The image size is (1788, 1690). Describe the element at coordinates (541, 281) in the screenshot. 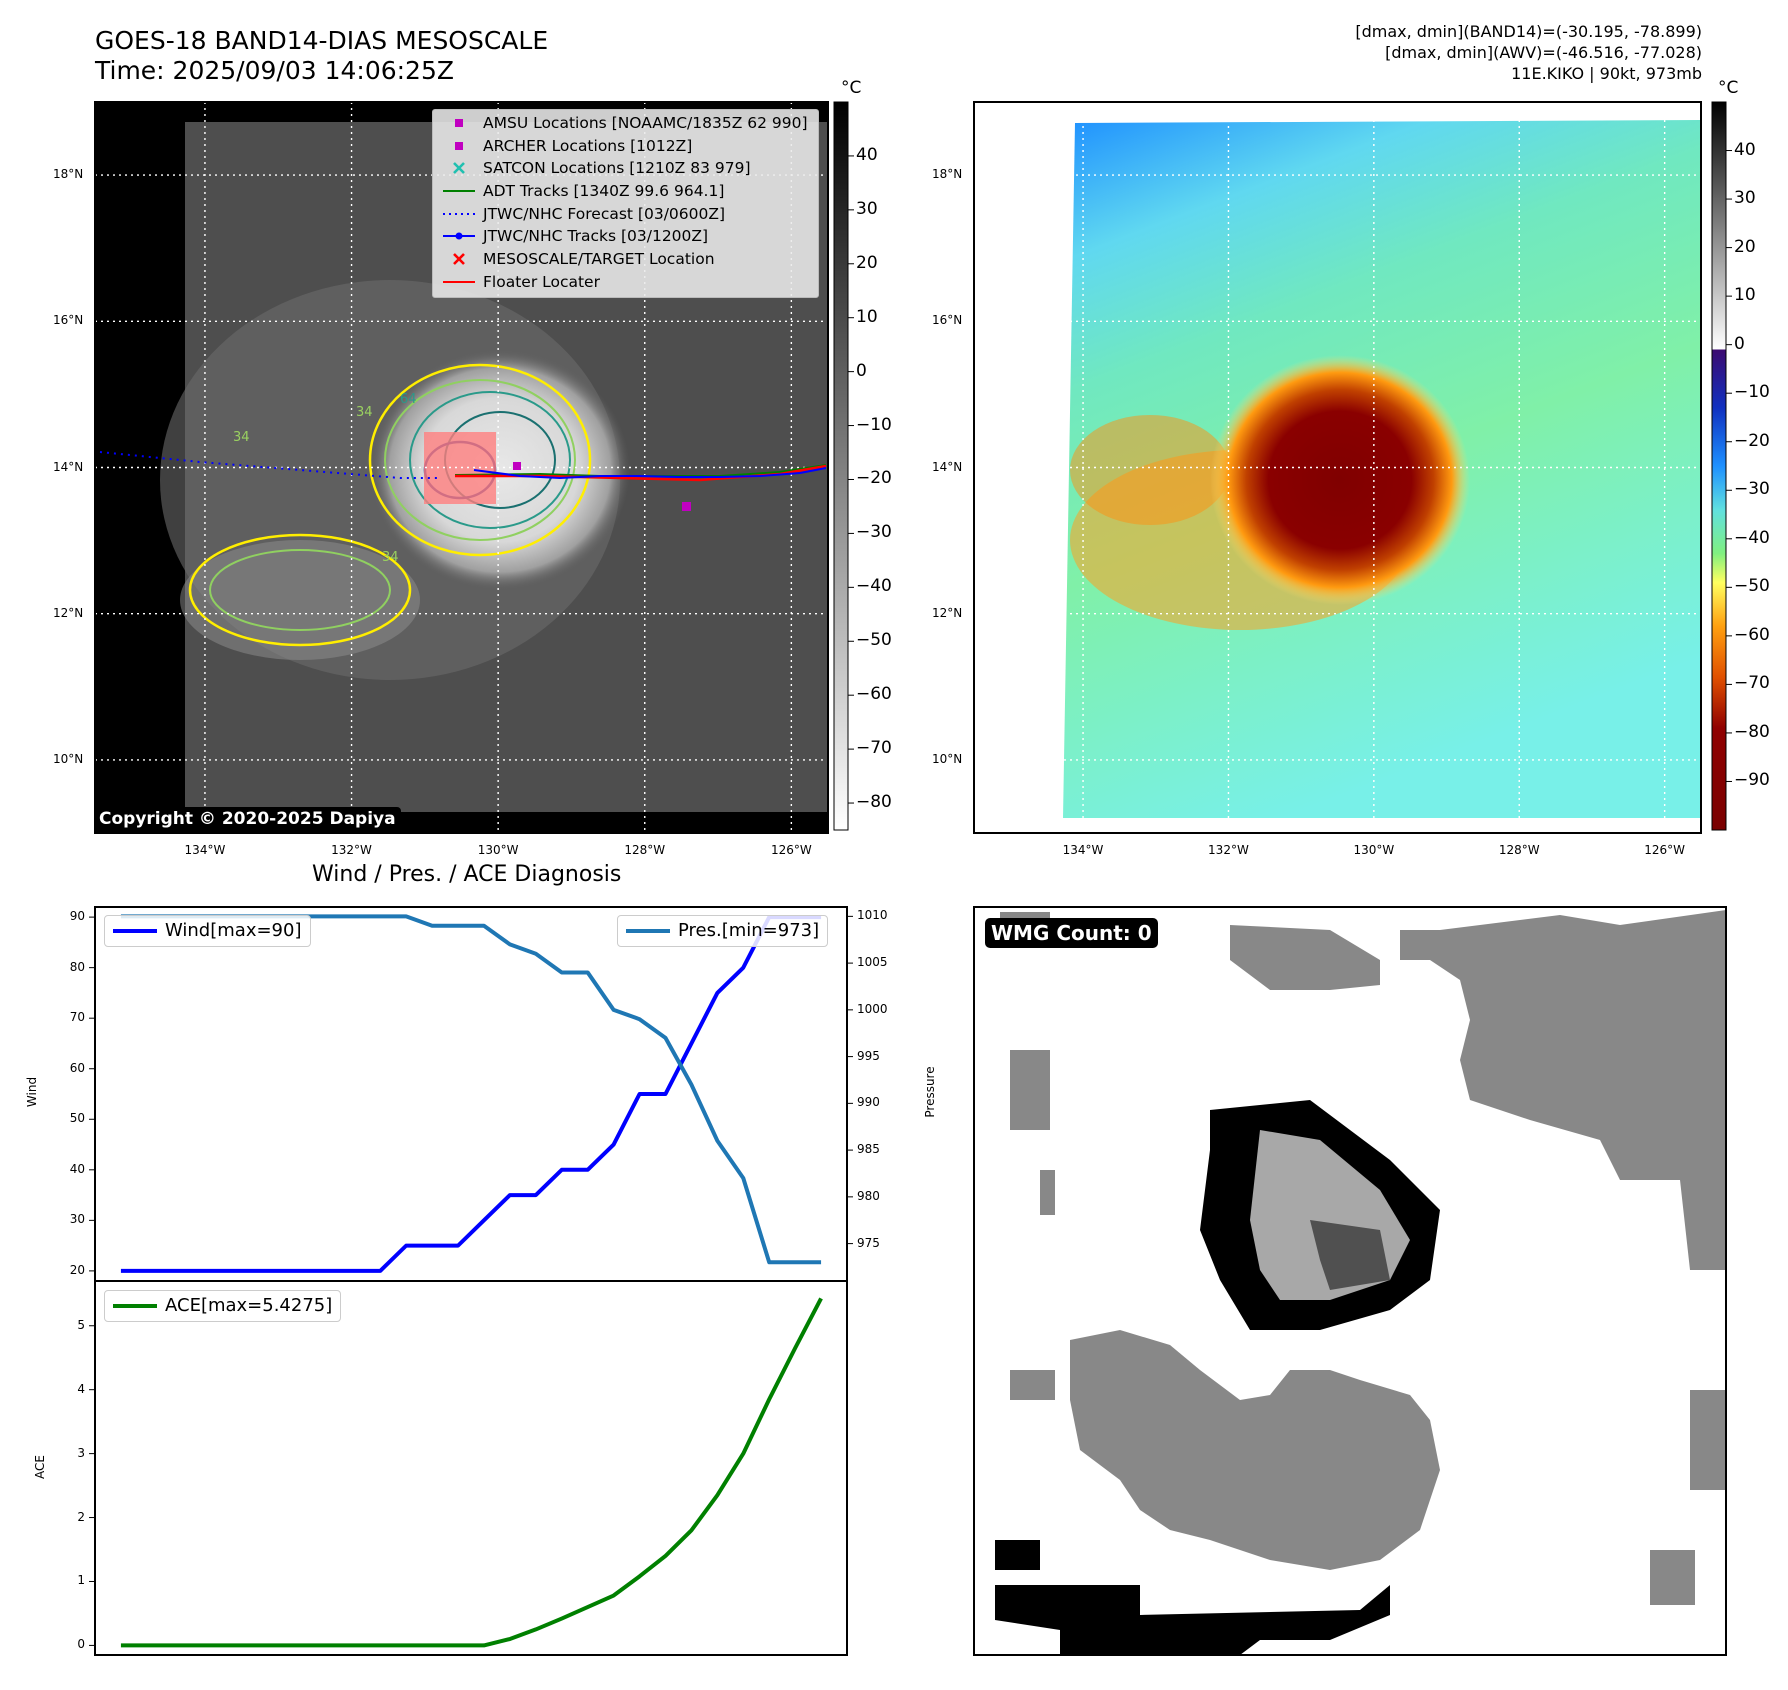

I see `legend-label: Floater Locater` at that location.